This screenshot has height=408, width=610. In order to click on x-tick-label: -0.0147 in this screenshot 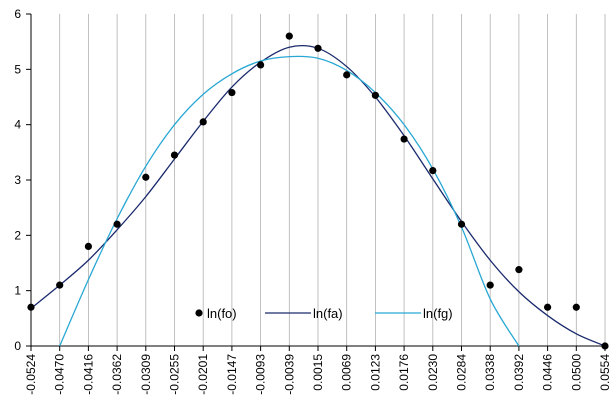, I will do `click(232, 374)`.